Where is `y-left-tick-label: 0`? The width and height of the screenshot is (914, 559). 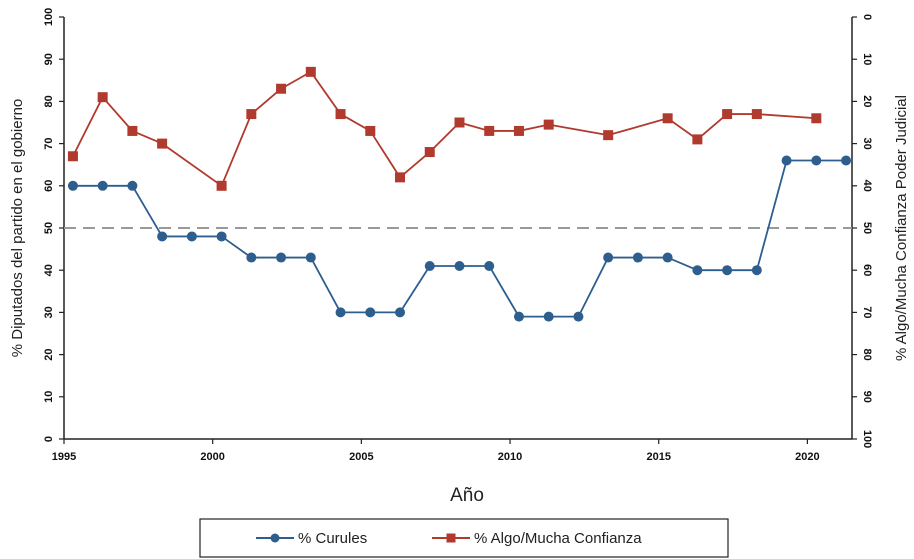
y-left-tick-label: 0 is located at coordinates (49, 439).